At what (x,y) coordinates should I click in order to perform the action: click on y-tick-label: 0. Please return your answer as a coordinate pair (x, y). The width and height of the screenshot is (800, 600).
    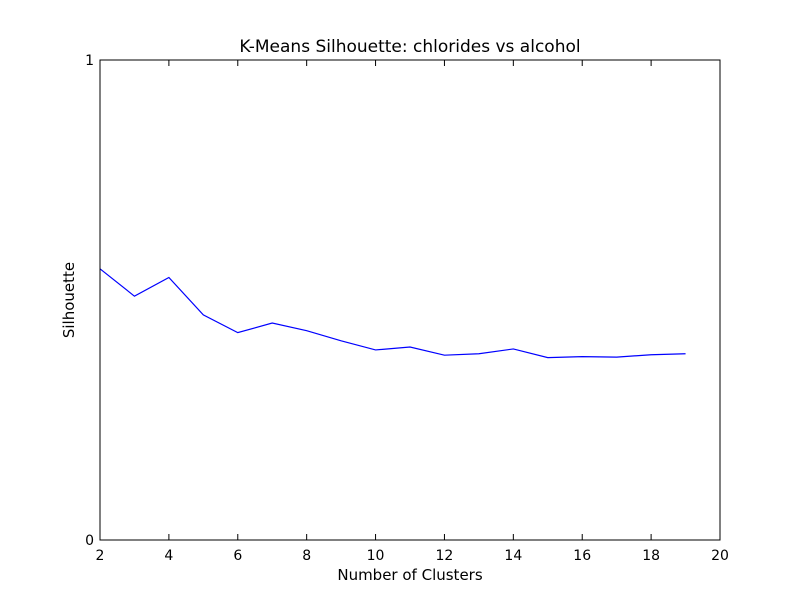
    Looking at the image, I should click on (89, 541).